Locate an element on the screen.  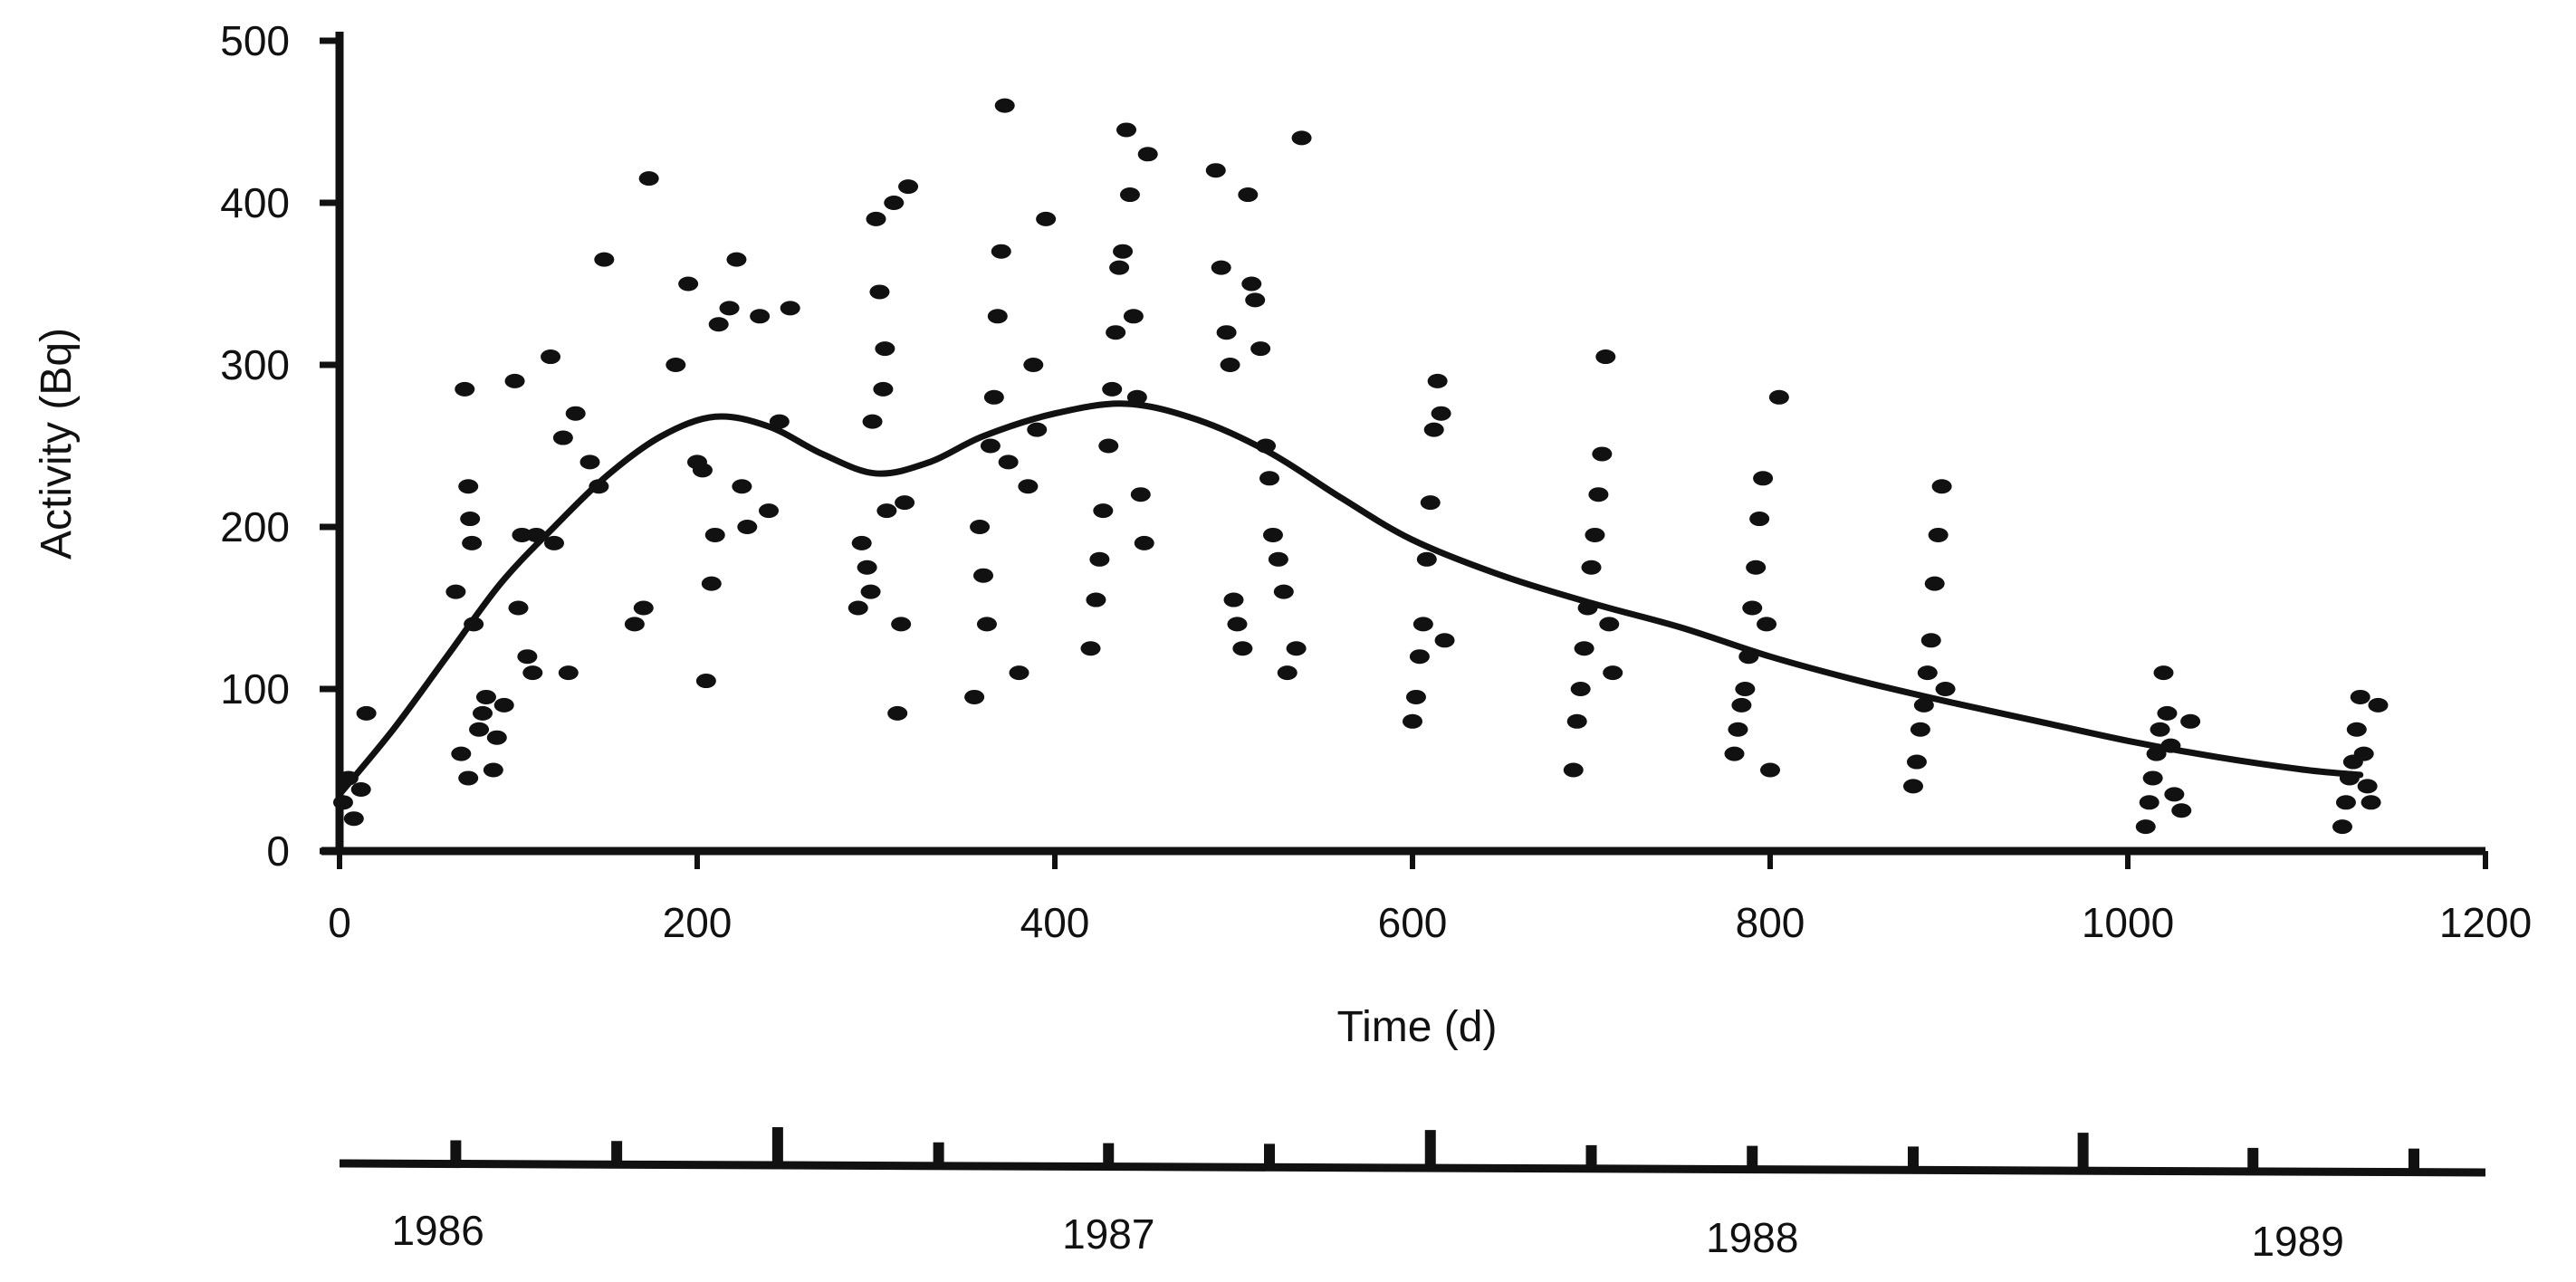
x-axis-ticks: 0 200 400 600 800 1000 1200 is located at coordinates (1430, 898).